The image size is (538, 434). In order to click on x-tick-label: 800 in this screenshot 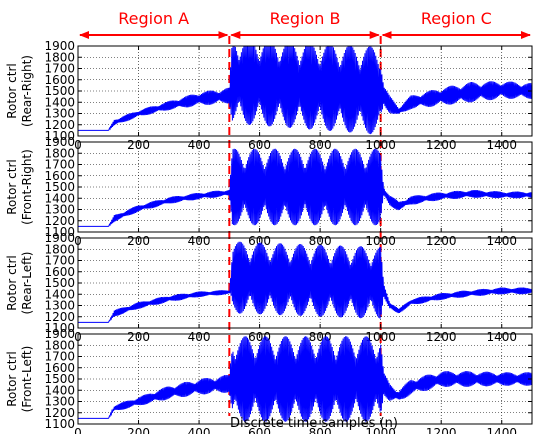, I will do `click(320, 430)`.